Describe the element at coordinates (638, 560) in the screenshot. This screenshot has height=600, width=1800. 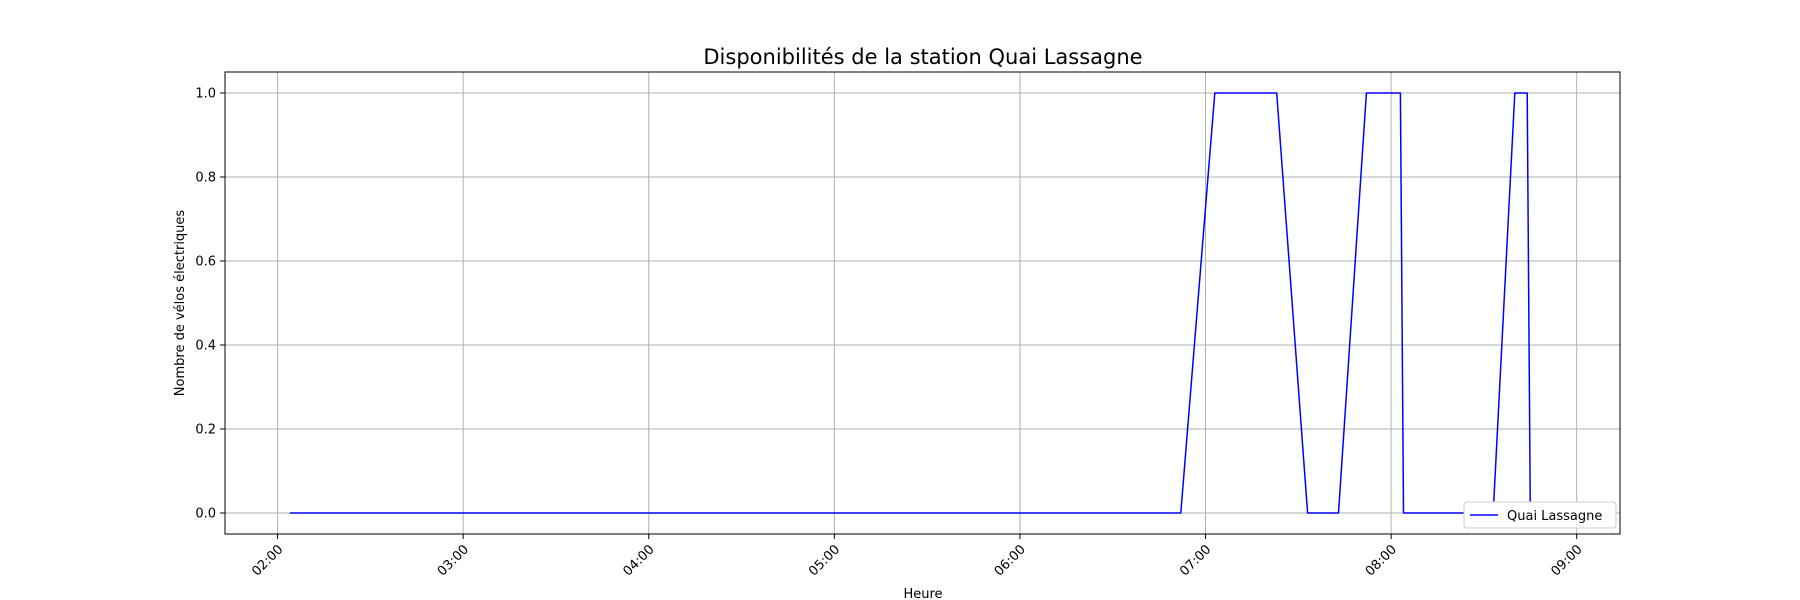
I see `x-tick-label: 04:00` at that location.